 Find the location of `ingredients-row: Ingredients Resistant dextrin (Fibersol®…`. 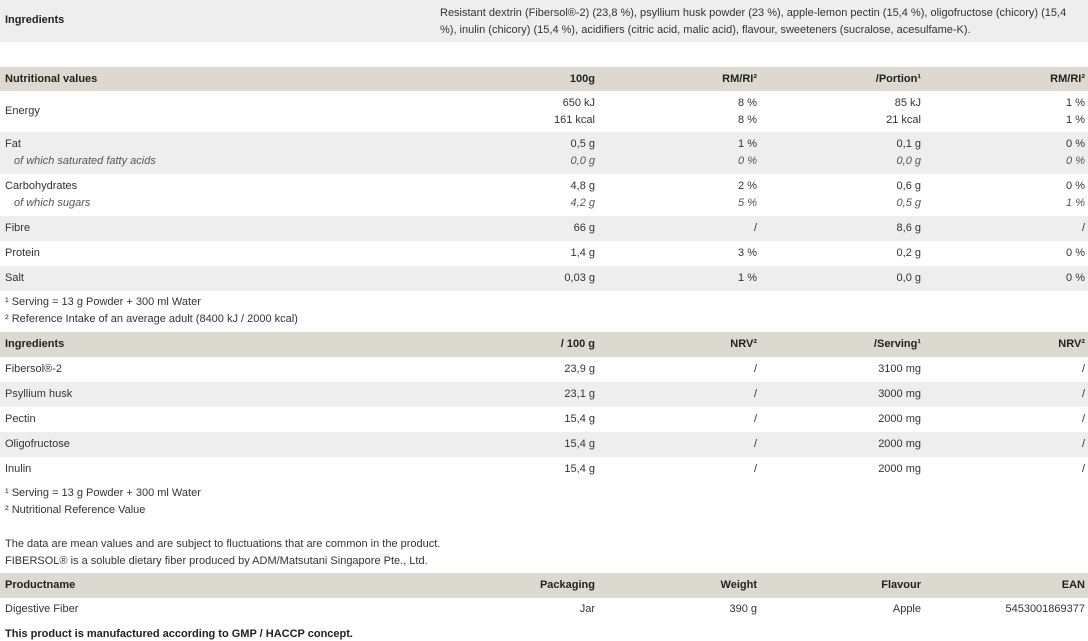

ingredients-row: Ingredients Resistant dextrin (Fibersol®… is located at coordinates (544, 21).